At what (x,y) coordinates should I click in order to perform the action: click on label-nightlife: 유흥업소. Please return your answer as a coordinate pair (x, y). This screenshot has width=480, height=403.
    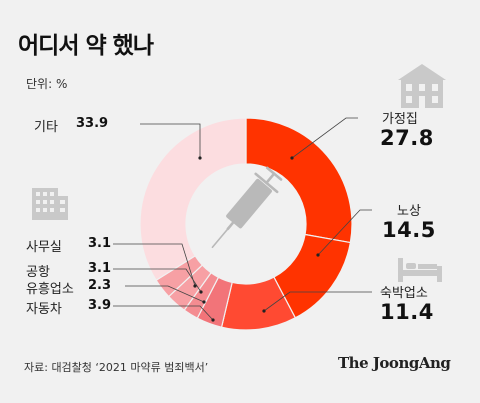
    Looking at the image, I should click on (50, 289).